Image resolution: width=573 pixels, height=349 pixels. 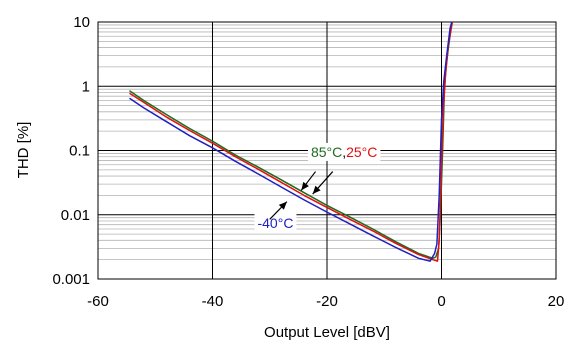 What do you see at coordinates (75, 215) in the screenshot?
I see `y-tick-label: 0.01` at bounding box center [75, 215].